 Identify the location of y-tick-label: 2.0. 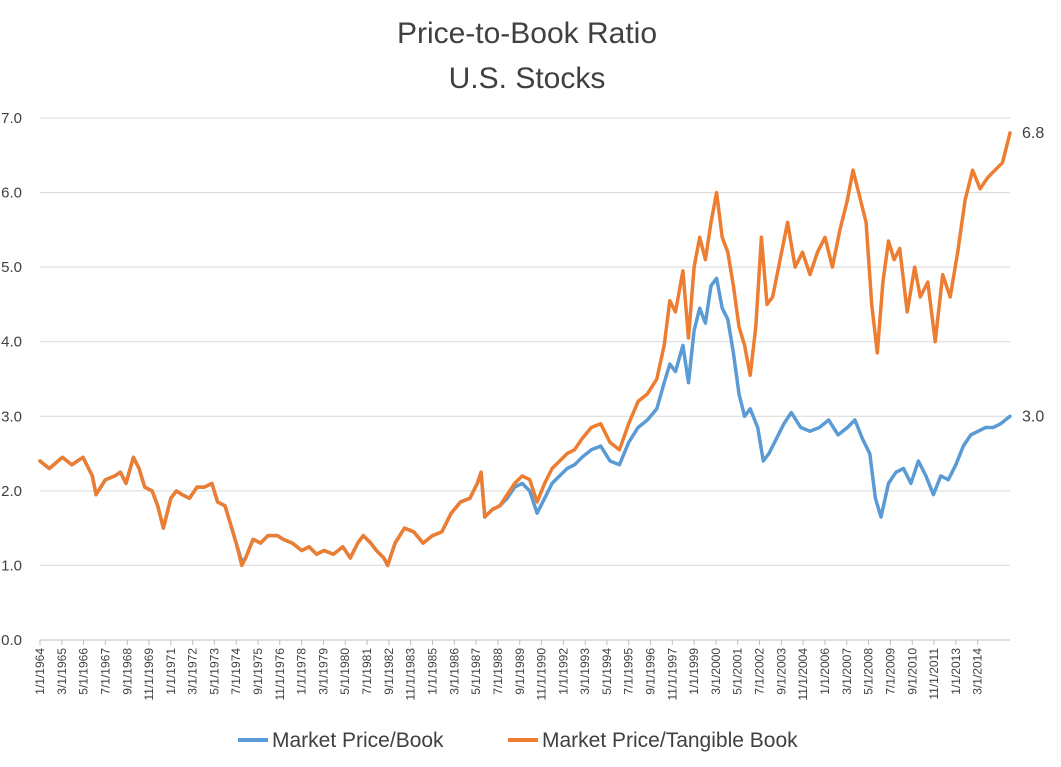
(11, 491).